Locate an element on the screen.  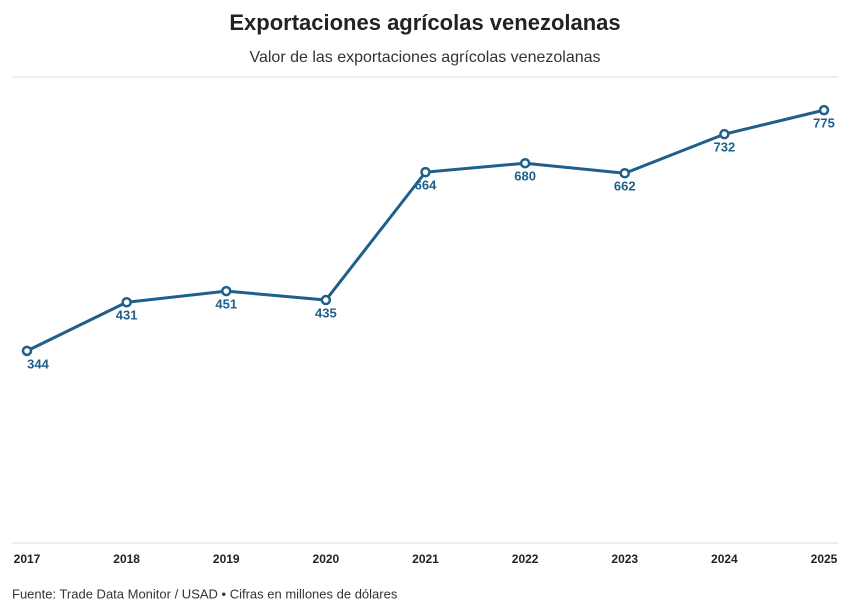
data-label: 431 is located at coordinates (127, 315).